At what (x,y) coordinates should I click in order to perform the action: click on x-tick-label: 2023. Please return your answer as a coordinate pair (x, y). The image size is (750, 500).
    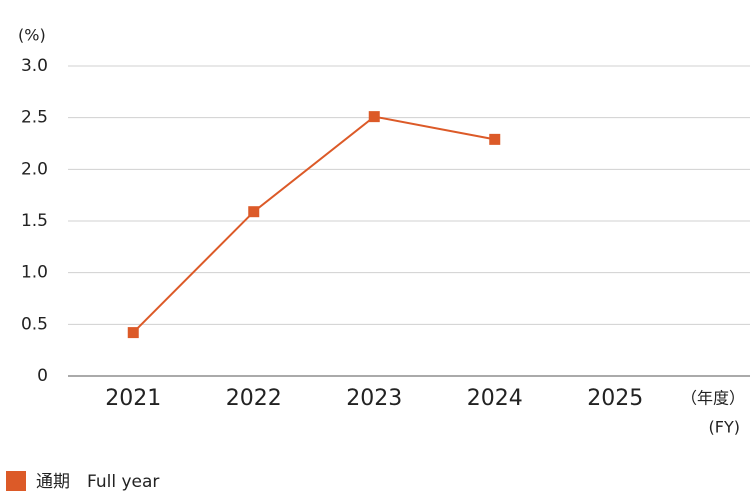
    Looking at the image, I should click on (374, 398).